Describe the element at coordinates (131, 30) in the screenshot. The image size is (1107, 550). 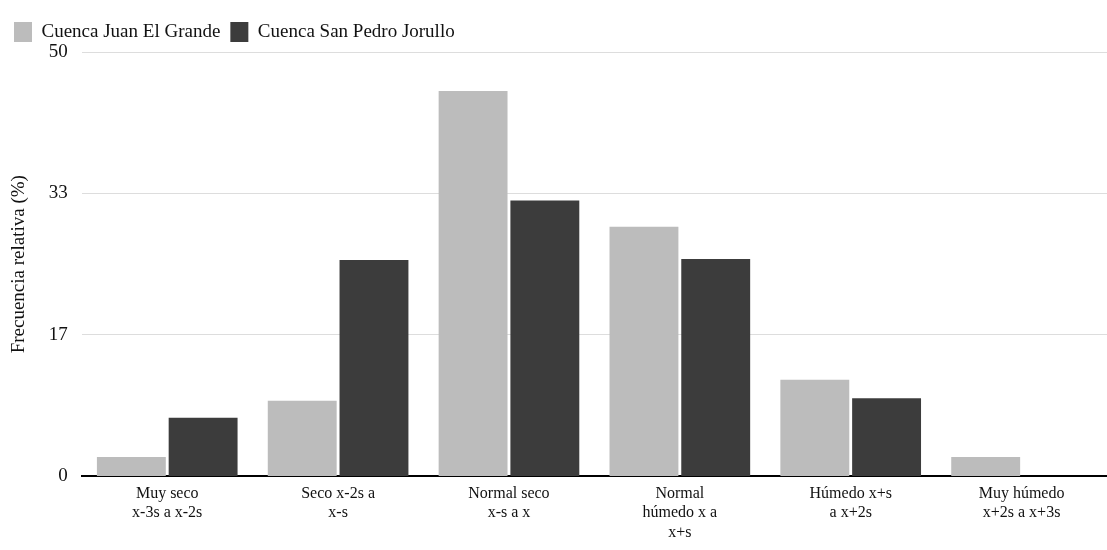
I see `legend-label: Cuenca Juan El Grande` at that location.